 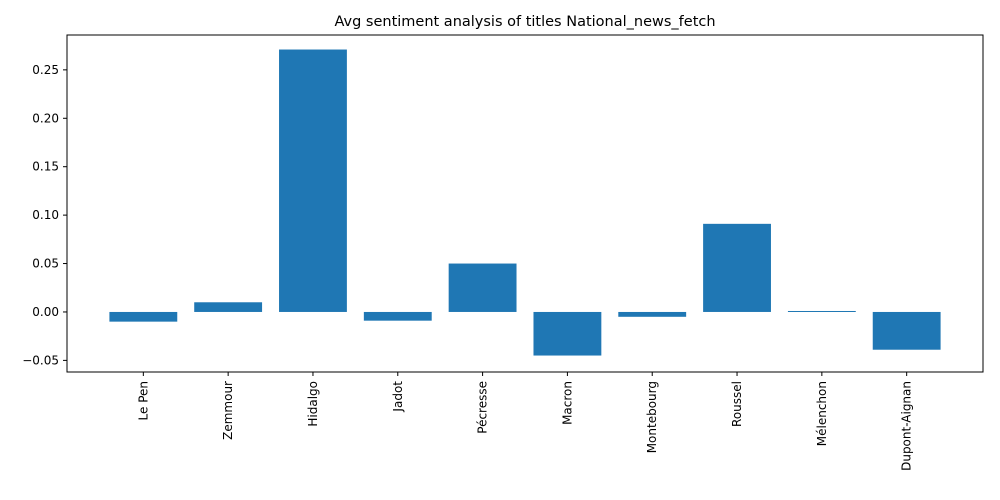 I want to click on y-axis: −0.05 0.00 0.05 0.10 0.15 0.20 0.25, so click(x=44, y=215).